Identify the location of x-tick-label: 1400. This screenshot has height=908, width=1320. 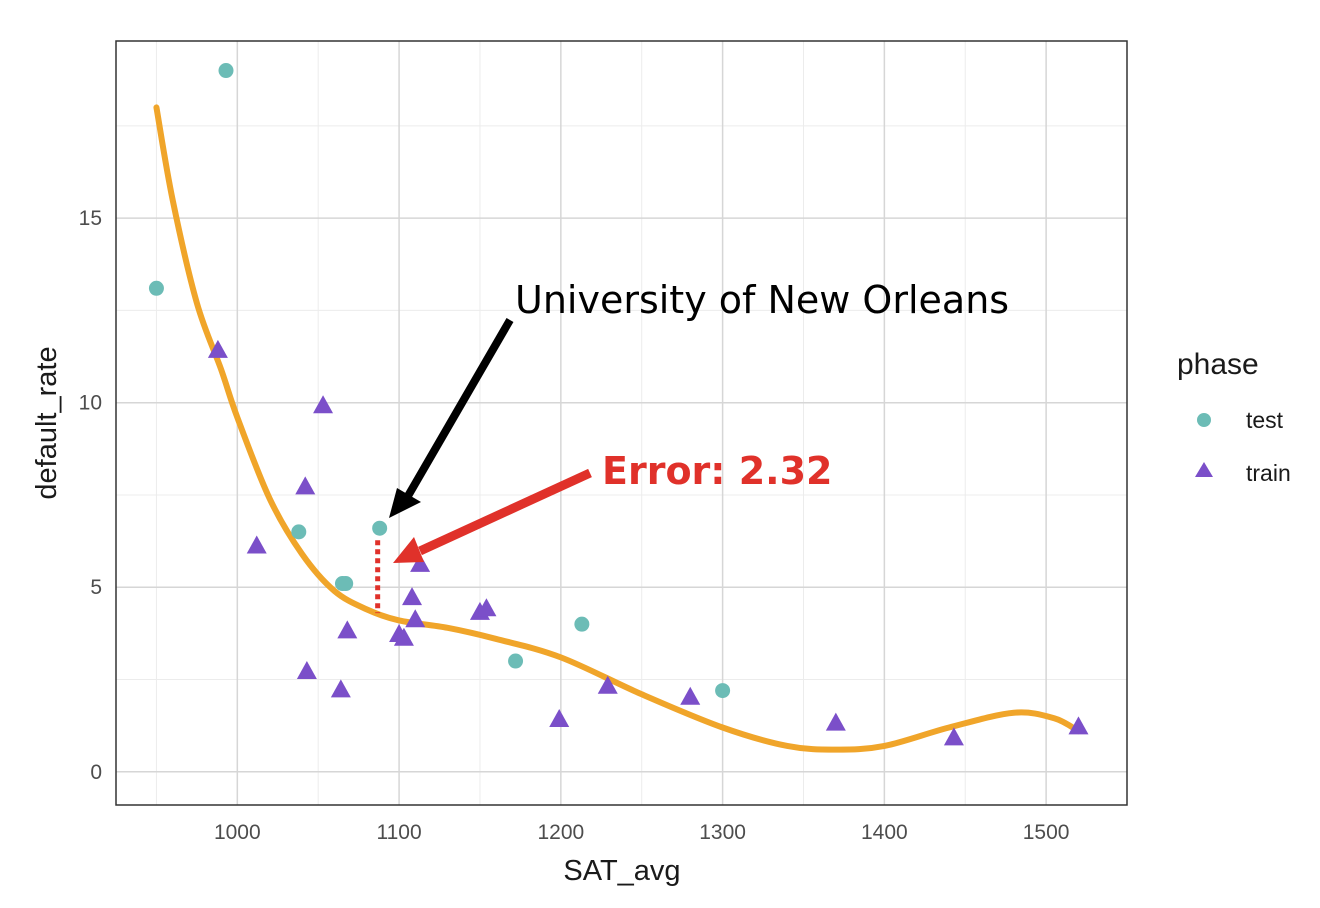
(884, 832).